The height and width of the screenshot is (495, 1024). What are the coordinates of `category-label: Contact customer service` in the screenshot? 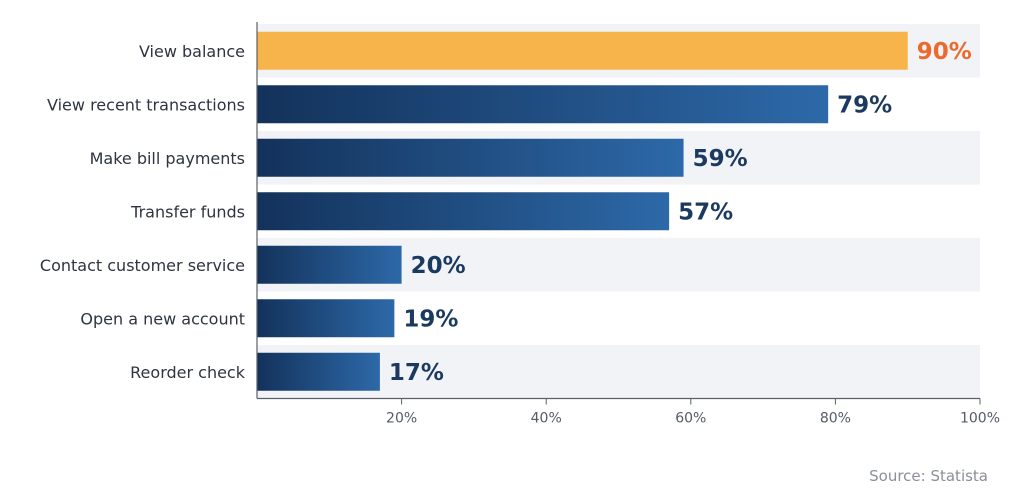 It's located at (142, 265).